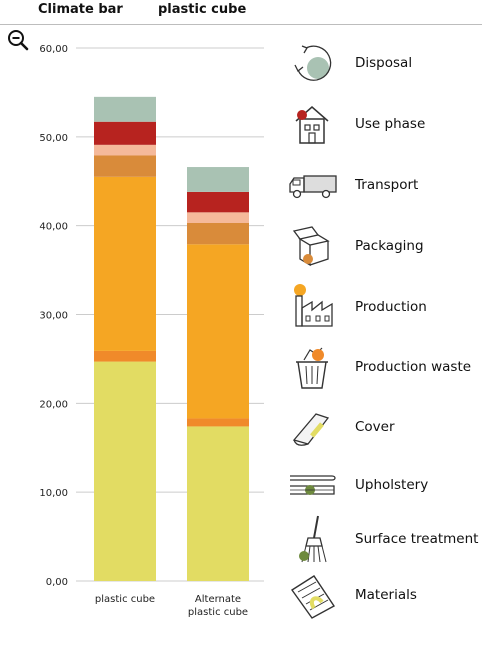 The height and width of the screenshot is (657, 482). I want to click on legend-label-upholstery: Upholstery, so click(392, 485).